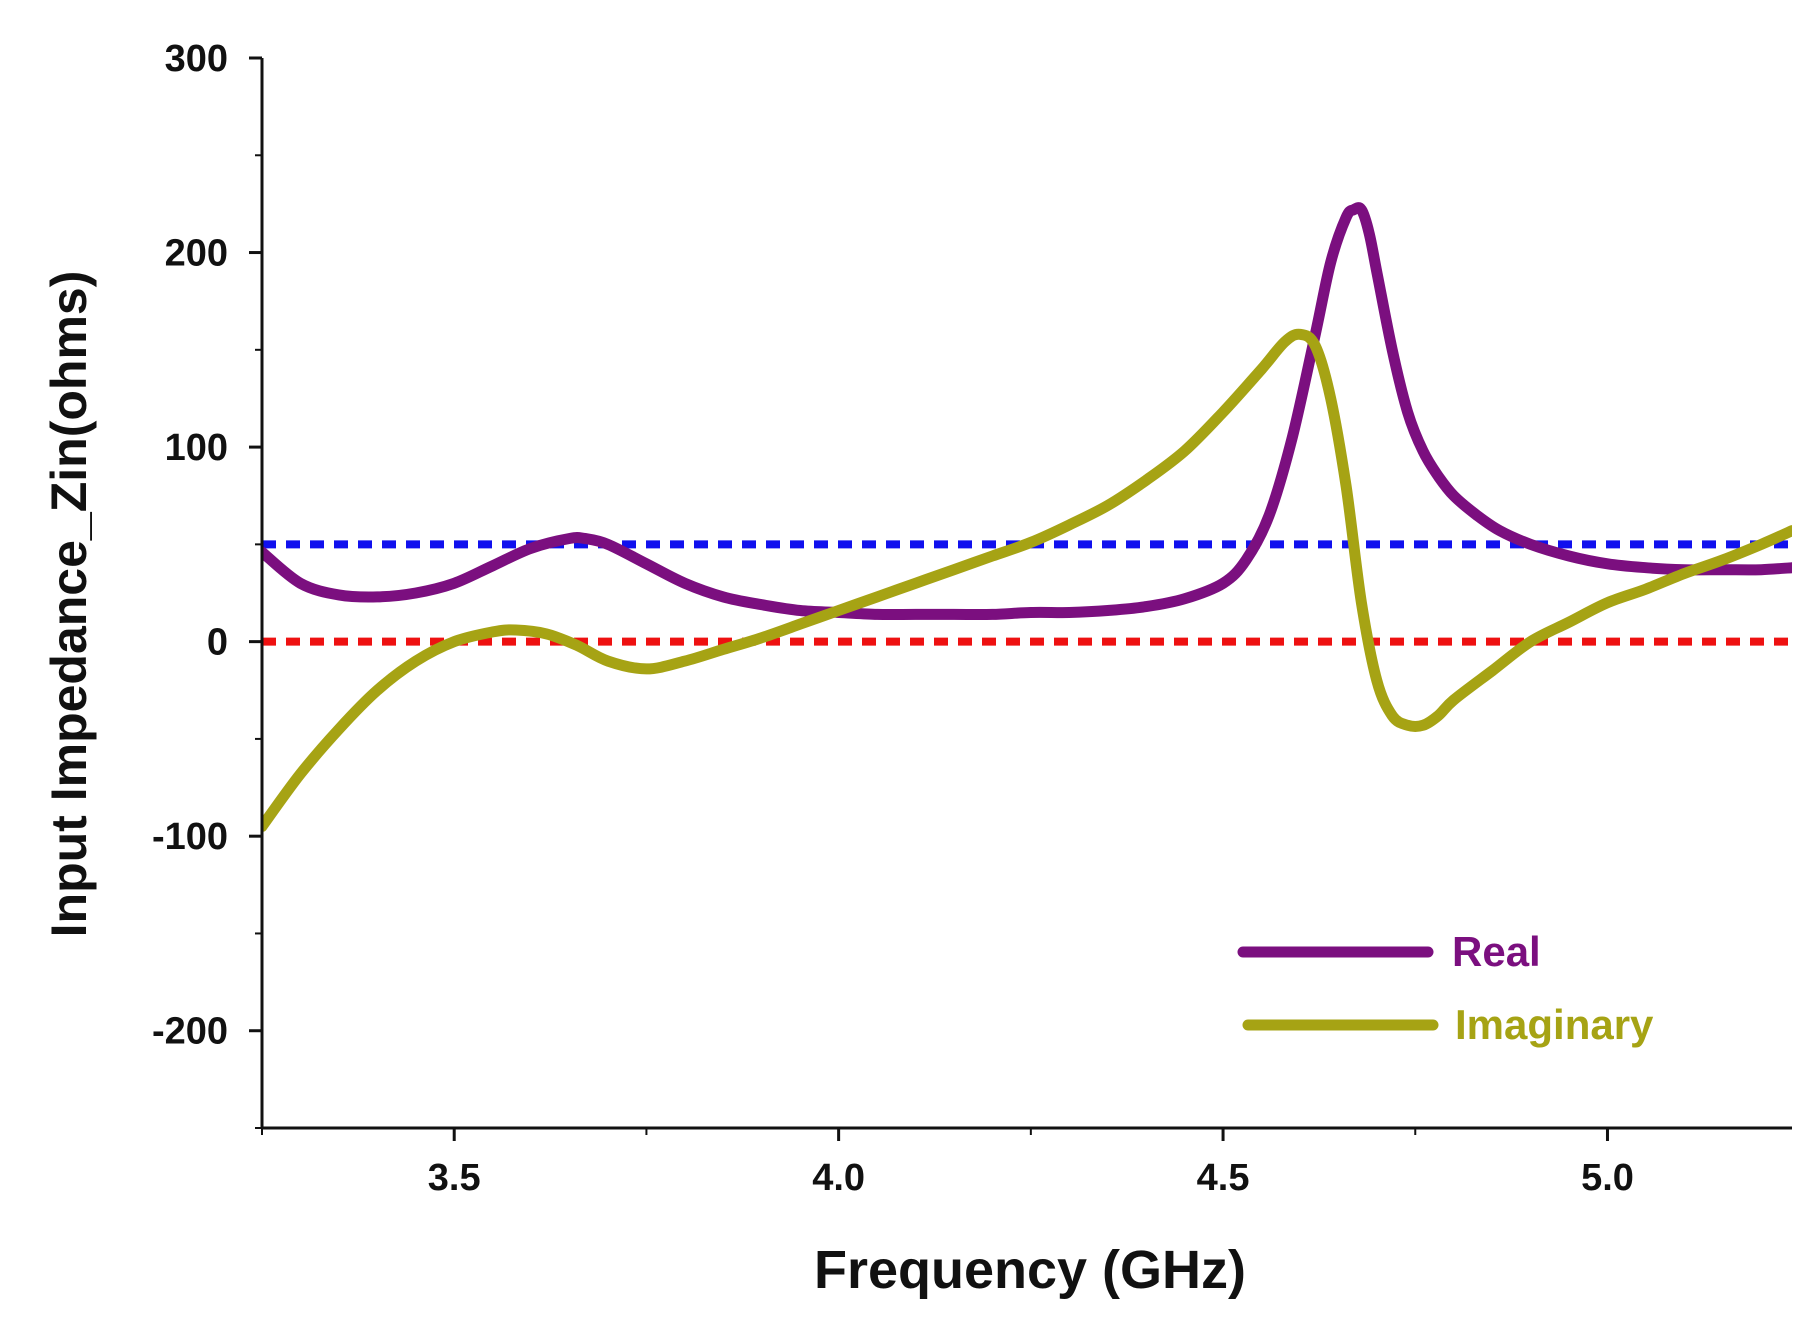  What do you see at coordinates (1554, 1024) in the screenshot?
I see `legend-label-imaginary: Imaginary` at bounding box center [1554, 1024].